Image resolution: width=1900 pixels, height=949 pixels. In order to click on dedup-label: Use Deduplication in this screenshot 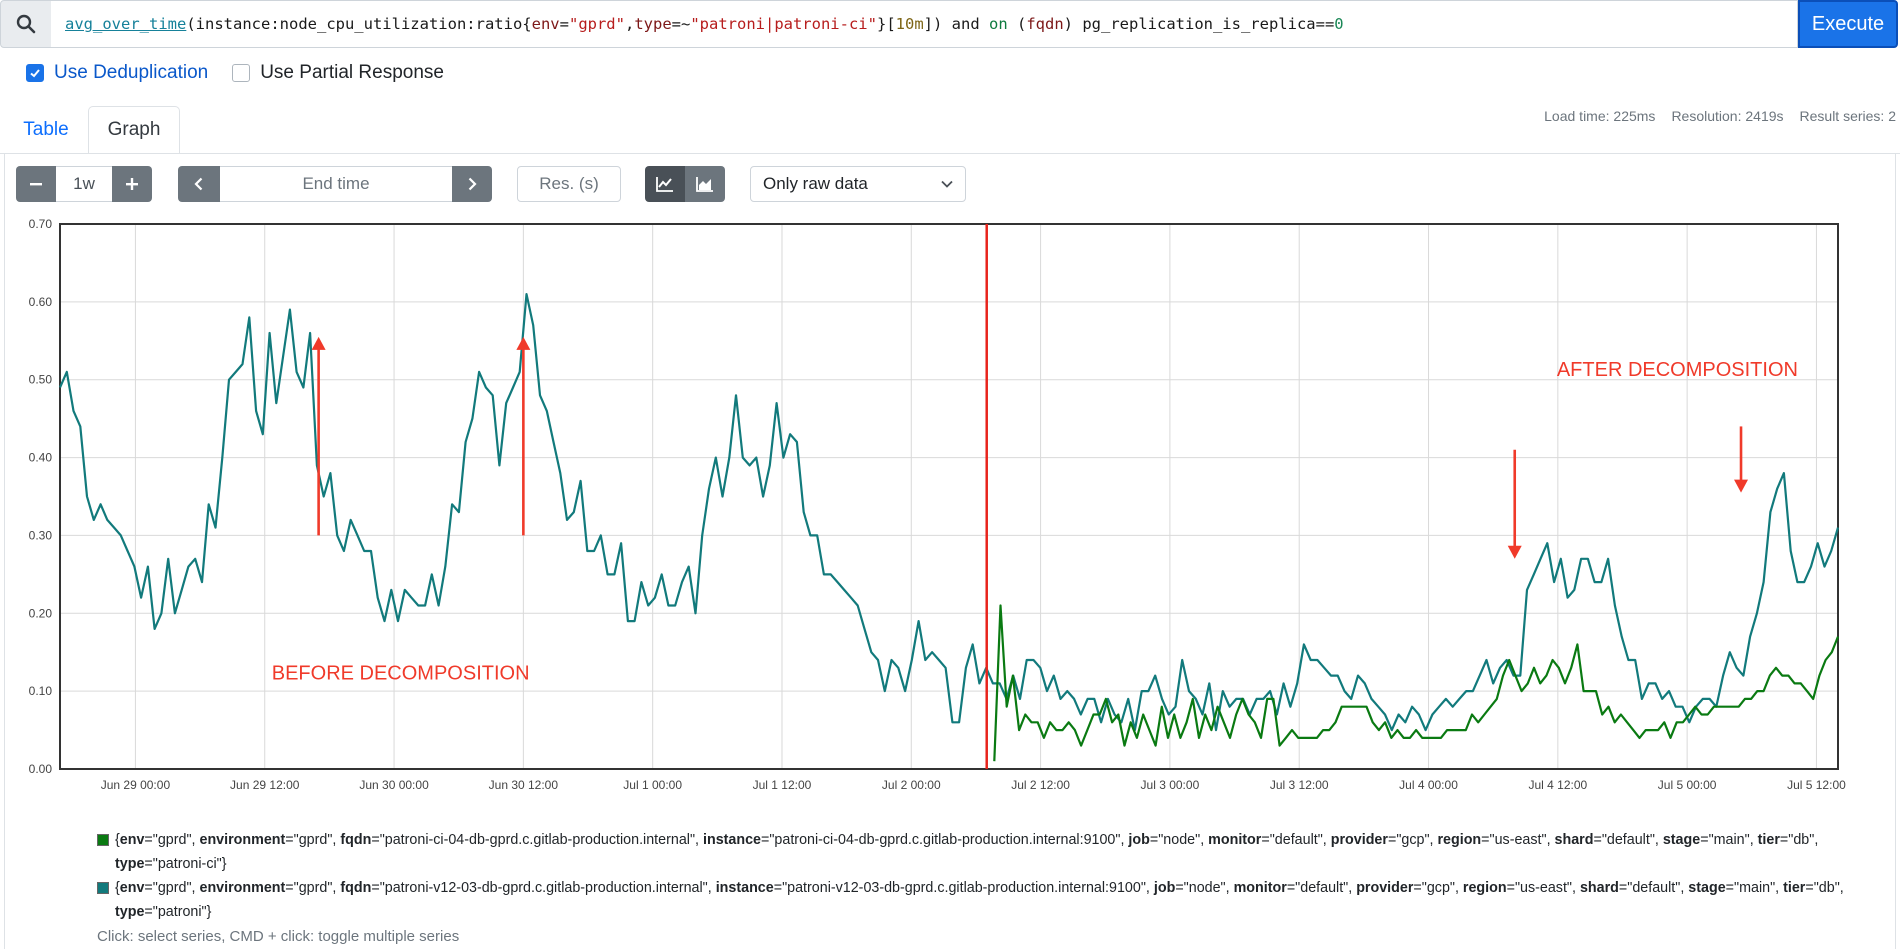, I will do `click(131, 72)`.